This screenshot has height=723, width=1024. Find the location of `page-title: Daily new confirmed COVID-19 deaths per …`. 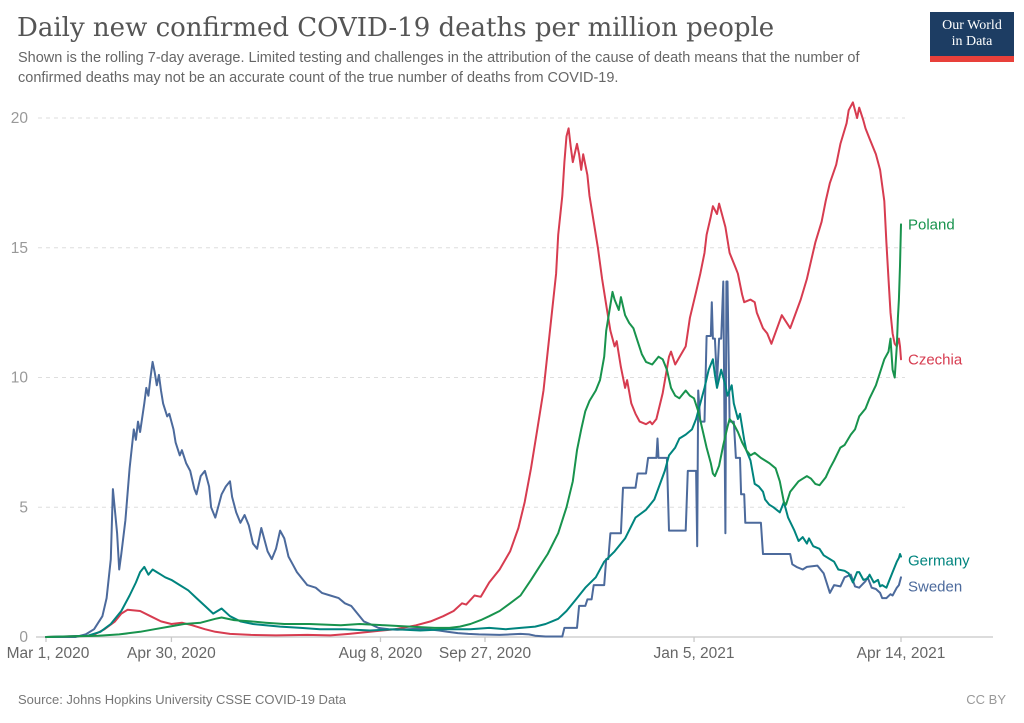

page-title: Daily new confirmed COVID-19 deaths per … is located at coordinates (396, 28).